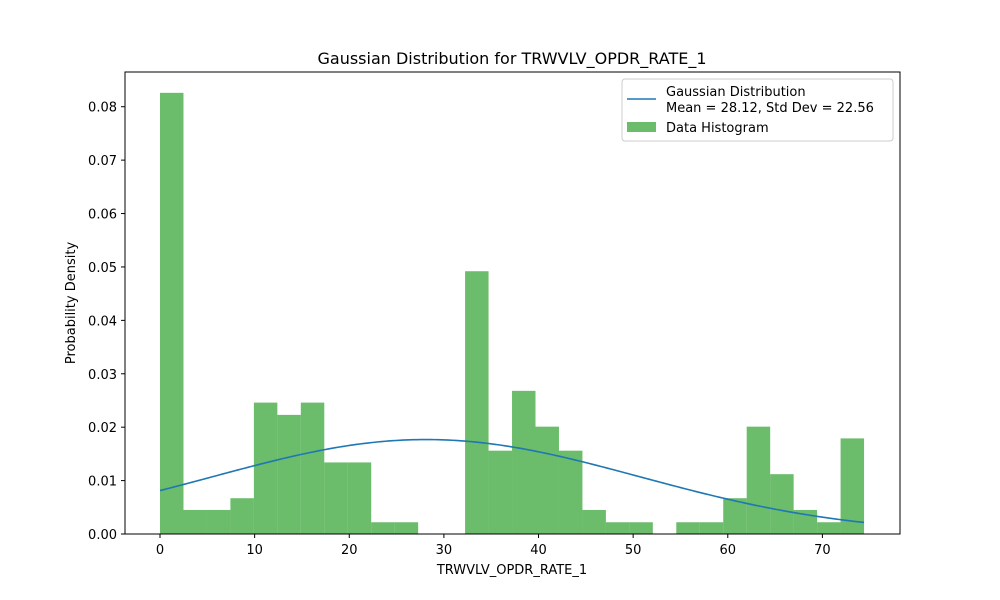 The image size is (1000, 600). What do you see at coordinates (102, 321) in the screenshot?
I see `y-tick-label: 0.04` at bounding box center [102, 321].